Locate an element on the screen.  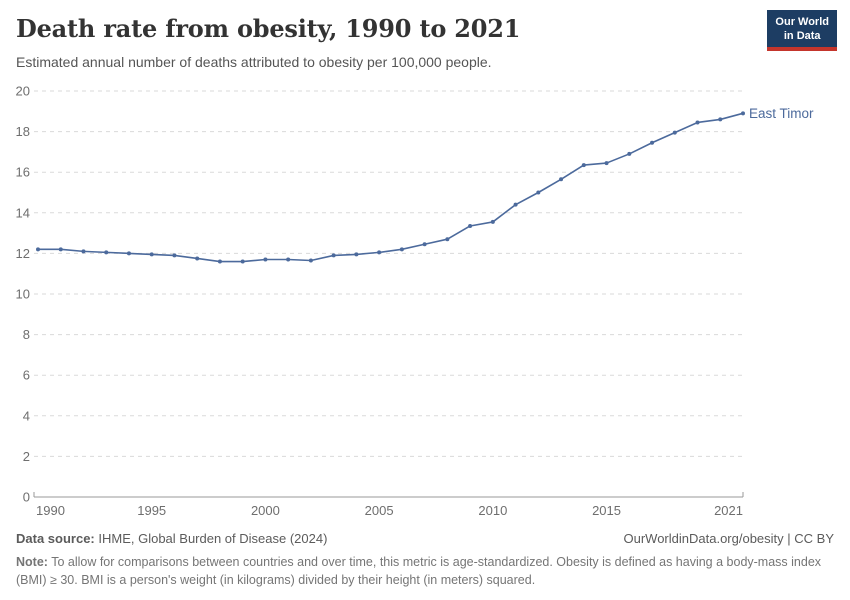
y-tick-label: 18 is located at coordinates (23, 131).